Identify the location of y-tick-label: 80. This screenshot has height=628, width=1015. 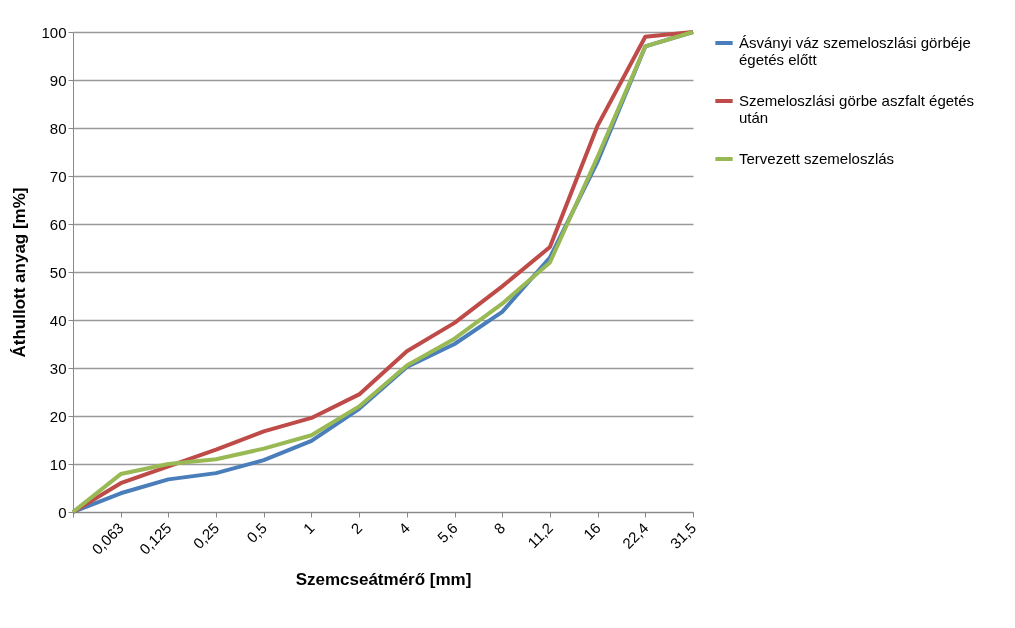
(58, 128).